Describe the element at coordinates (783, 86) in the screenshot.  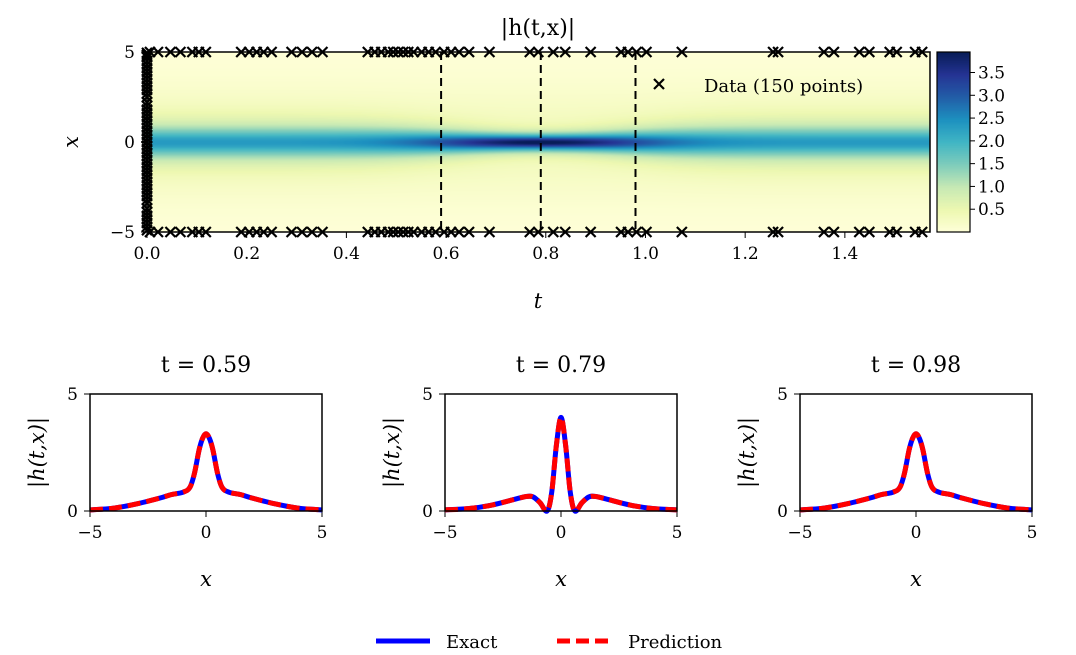
I see `heatmap-legend-label: Data (150 points)` at that location.